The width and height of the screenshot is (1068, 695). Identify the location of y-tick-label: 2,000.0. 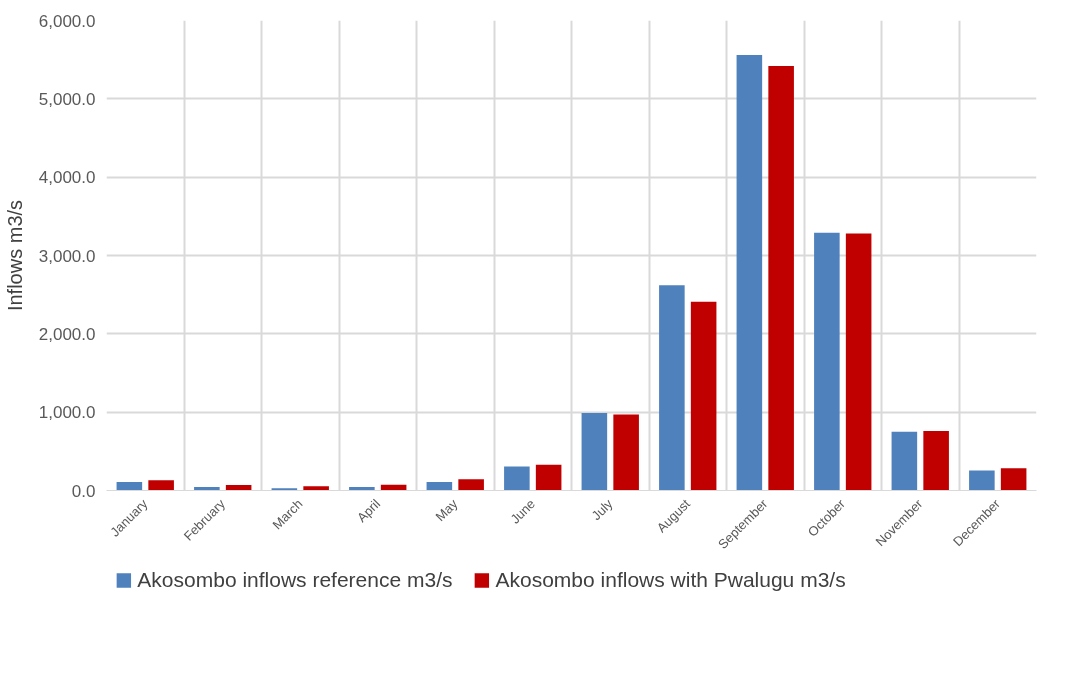
(67, 334).